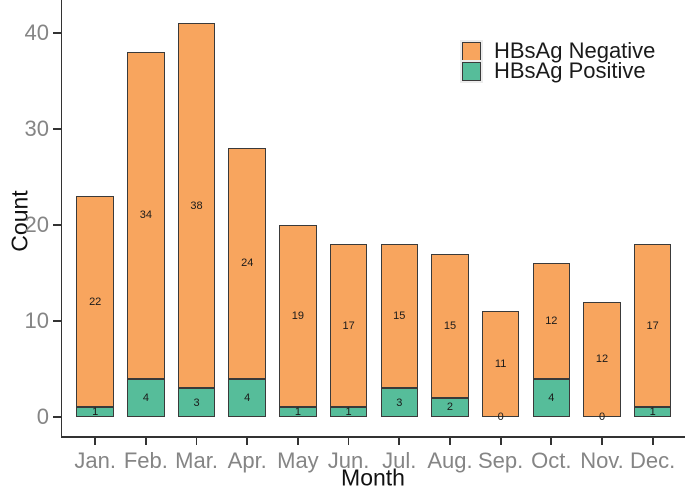  Describe the element at coordinates (247, 460) in the screenshot. I see `x-tick-label: Apr.` at that location.